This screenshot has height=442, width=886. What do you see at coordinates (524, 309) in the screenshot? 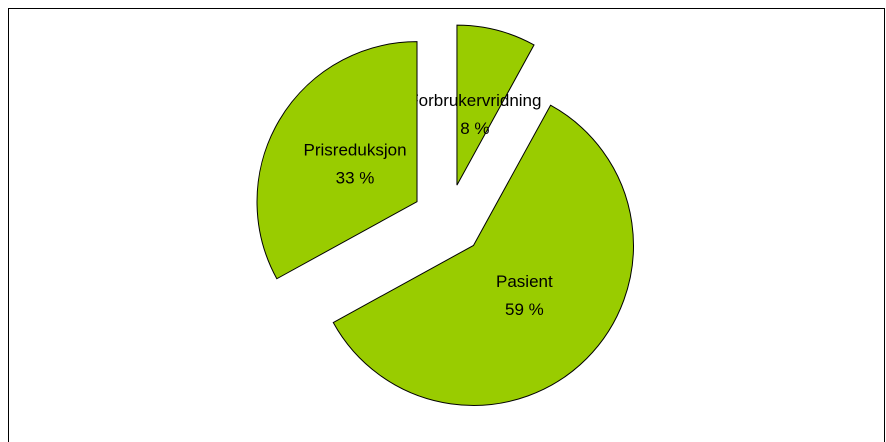
I see `slice-value-label: 59 %` at bounding box center [524, 309].